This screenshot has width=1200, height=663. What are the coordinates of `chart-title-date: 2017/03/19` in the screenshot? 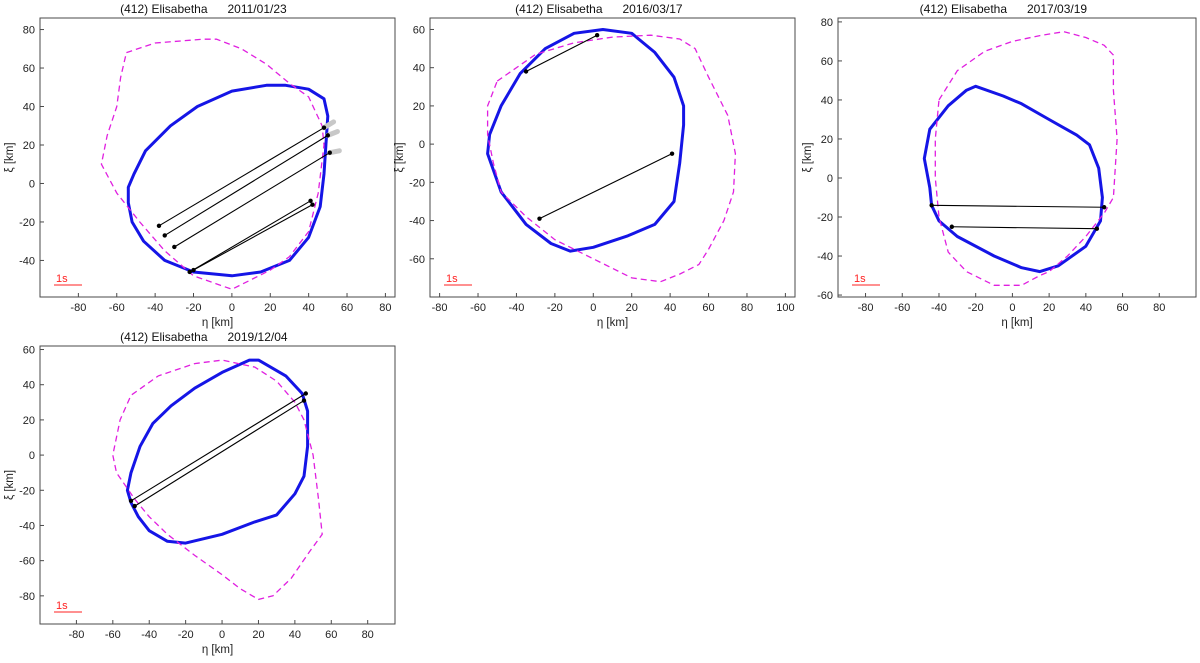 It's located at (1057, 9).